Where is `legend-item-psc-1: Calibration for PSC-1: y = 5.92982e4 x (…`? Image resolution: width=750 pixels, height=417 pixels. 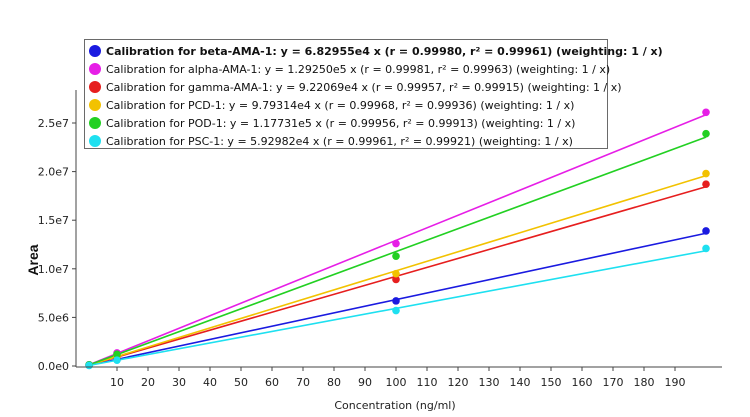
legend-item-psc-1: Calibration for PSC-1: y = 5.92982e4 x (… is located at coordinates (346, 141).